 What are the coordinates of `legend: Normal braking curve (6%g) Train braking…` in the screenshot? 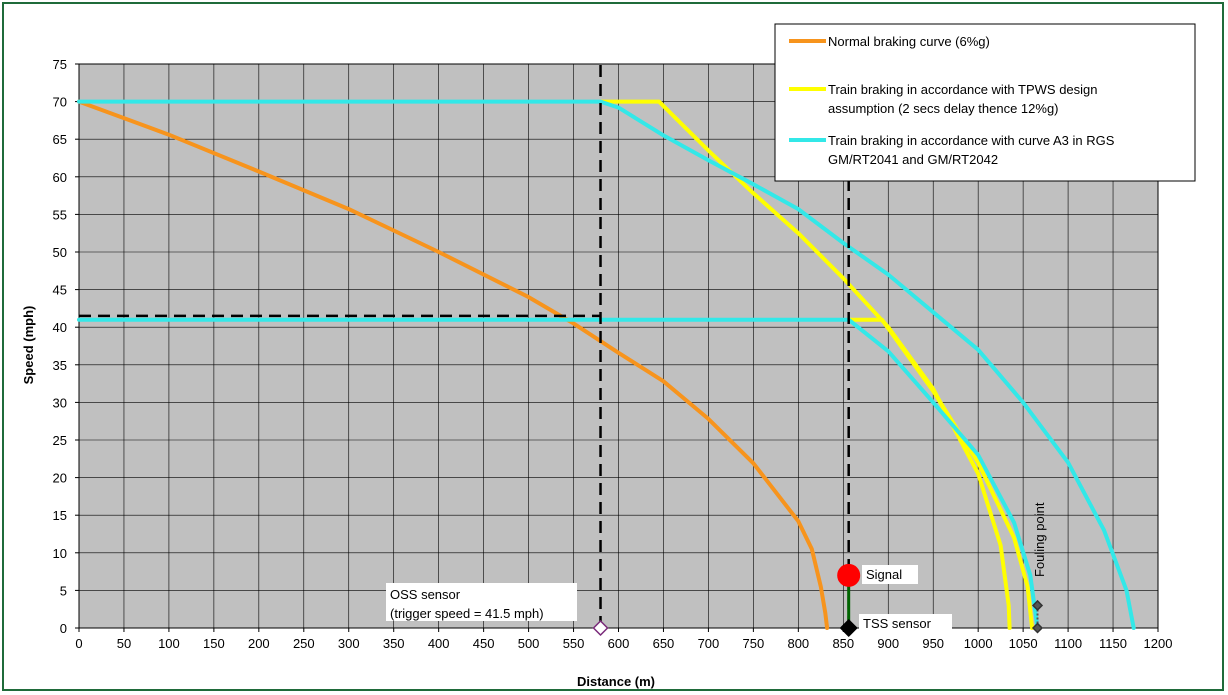 It's located at (985, 102).